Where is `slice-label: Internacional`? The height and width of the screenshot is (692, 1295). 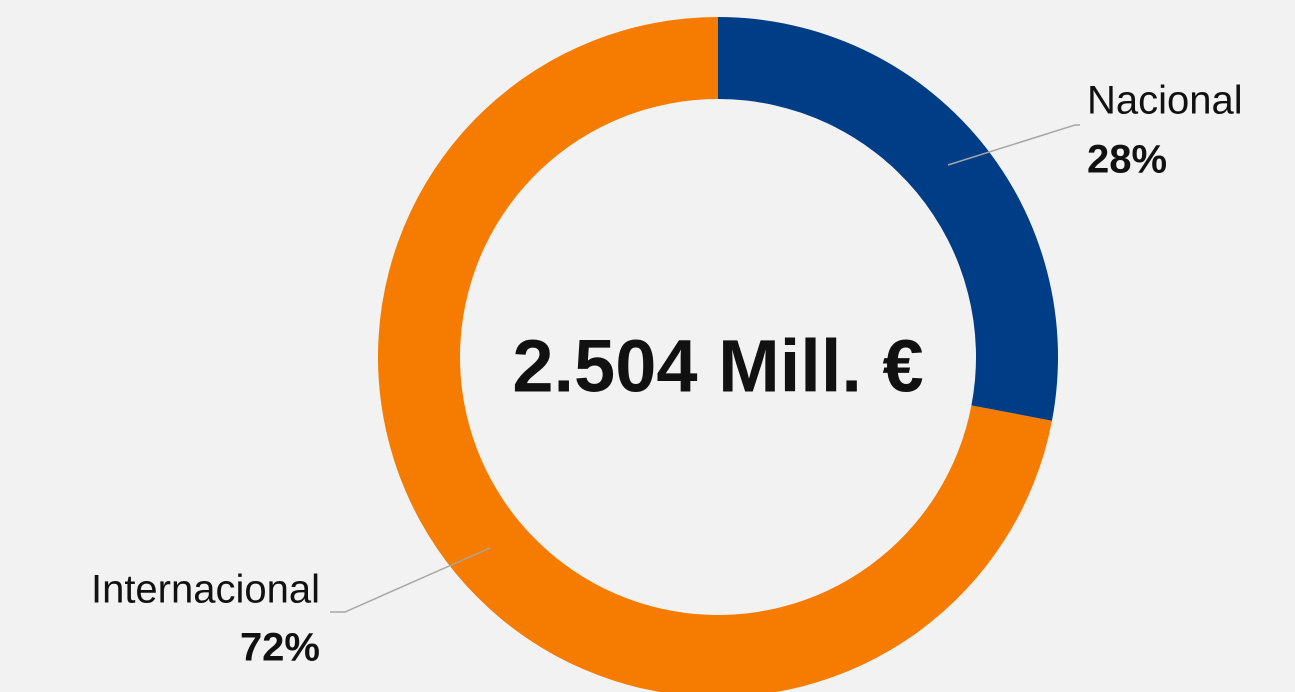 slice-label: Internacional is located at coordinates (205, 590).